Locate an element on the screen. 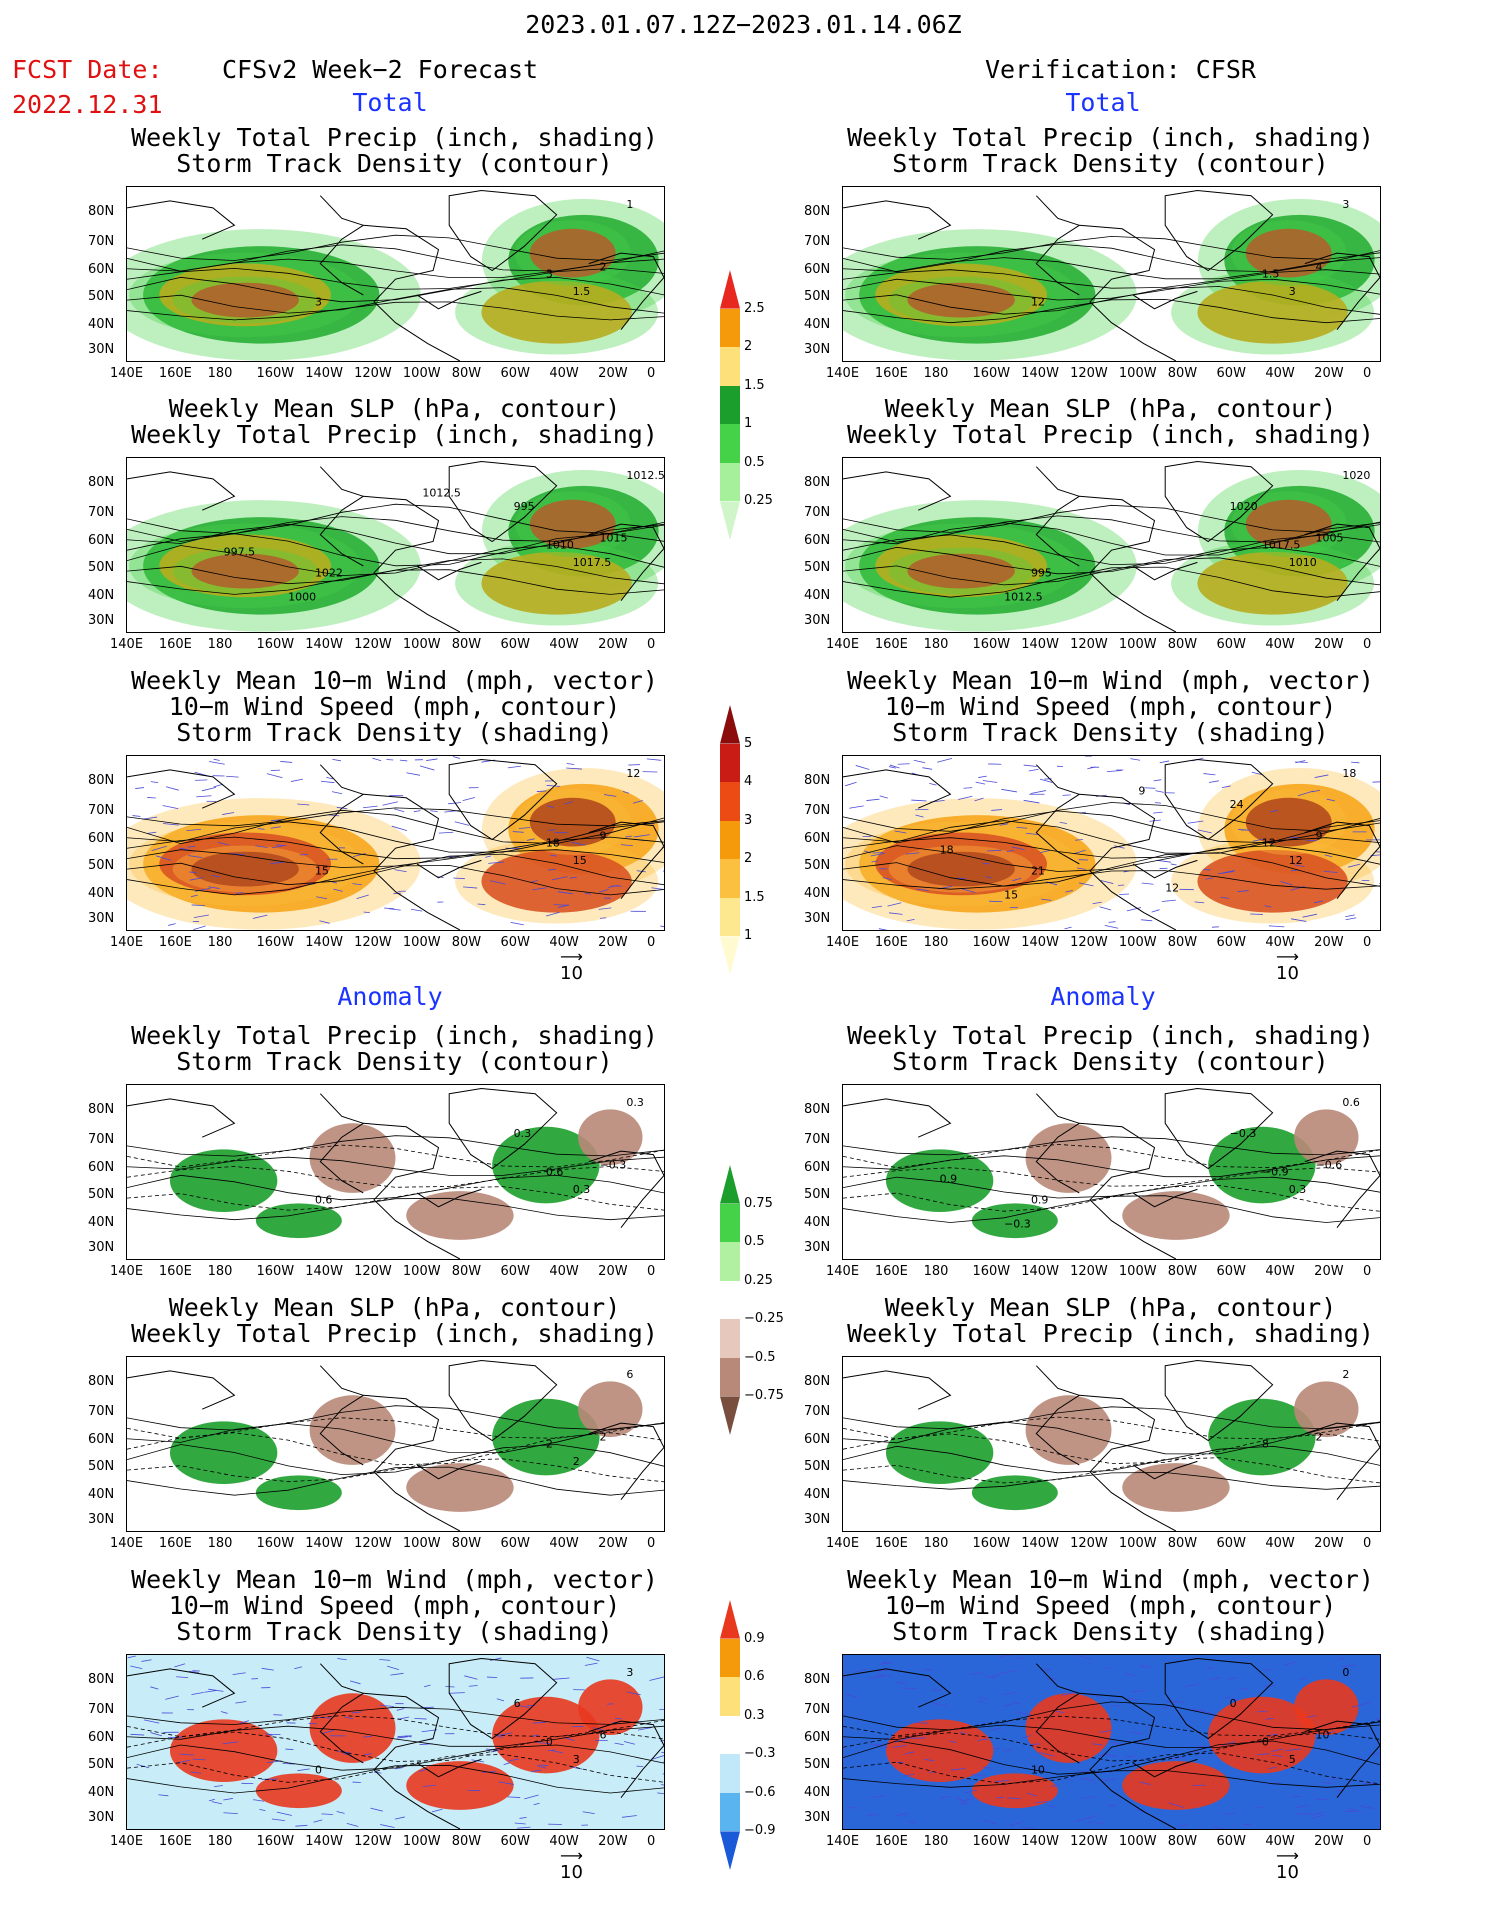 Image resolution: width=1487 pixels, height=1925 pixels. contour-label: 4 is located at coordinates (1319, 267).